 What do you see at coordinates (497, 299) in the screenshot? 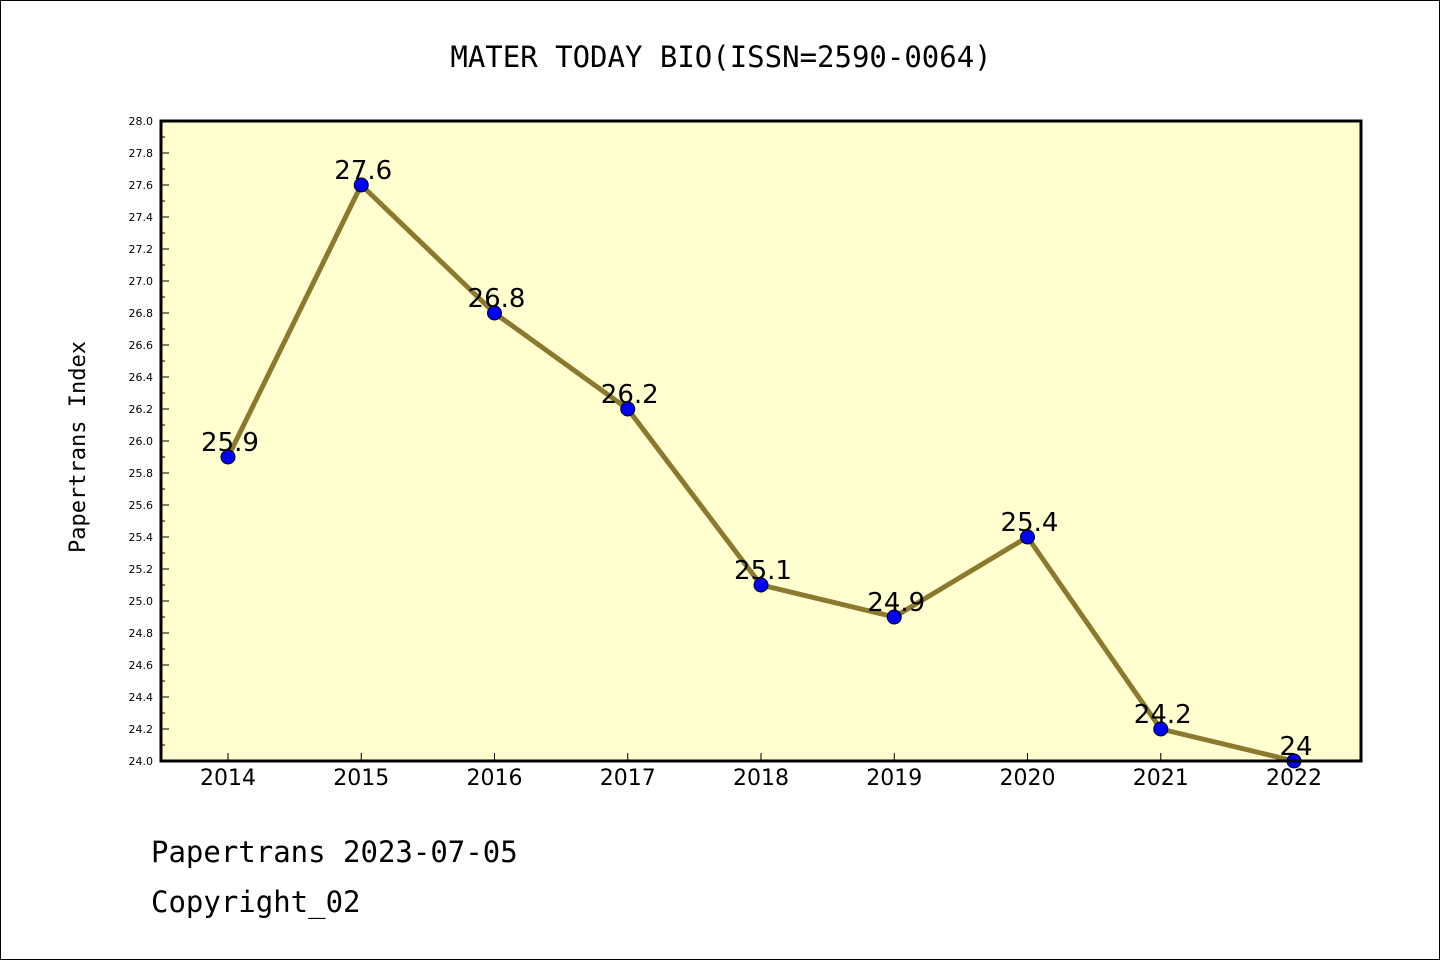
I see `data-label: 26.8` at bounding box center [497, 299].